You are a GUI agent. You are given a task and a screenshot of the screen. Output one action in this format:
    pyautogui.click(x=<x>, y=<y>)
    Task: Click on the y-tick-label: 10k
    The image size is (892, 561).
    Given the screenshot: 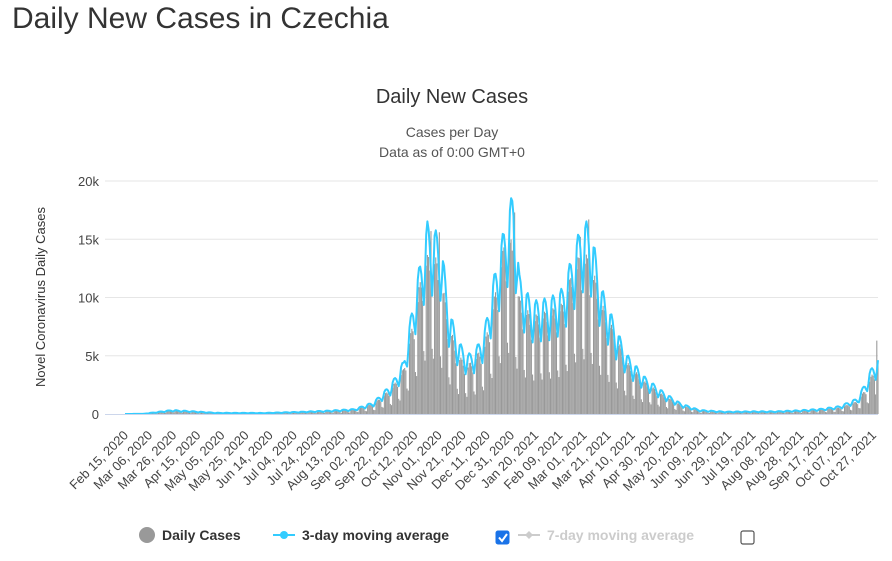 What is the action you would take?
    pyautogui.click(x=88, y=298)
    